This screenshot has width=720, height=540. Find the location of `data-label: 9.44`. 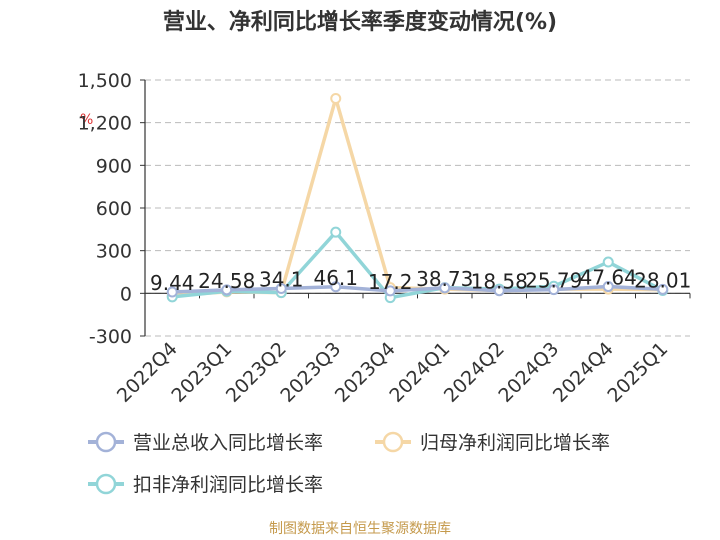

data-label: 9.44 is located at coordinates (172, 283).